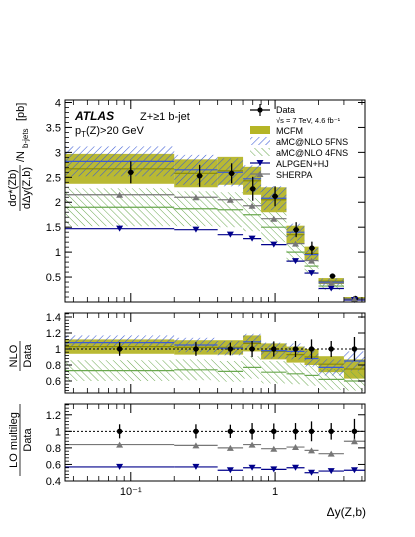 This screenshot has width=415, height=537. I want to click on lo_ratio-ytick-label-2: 0.8, so click(53, 449).